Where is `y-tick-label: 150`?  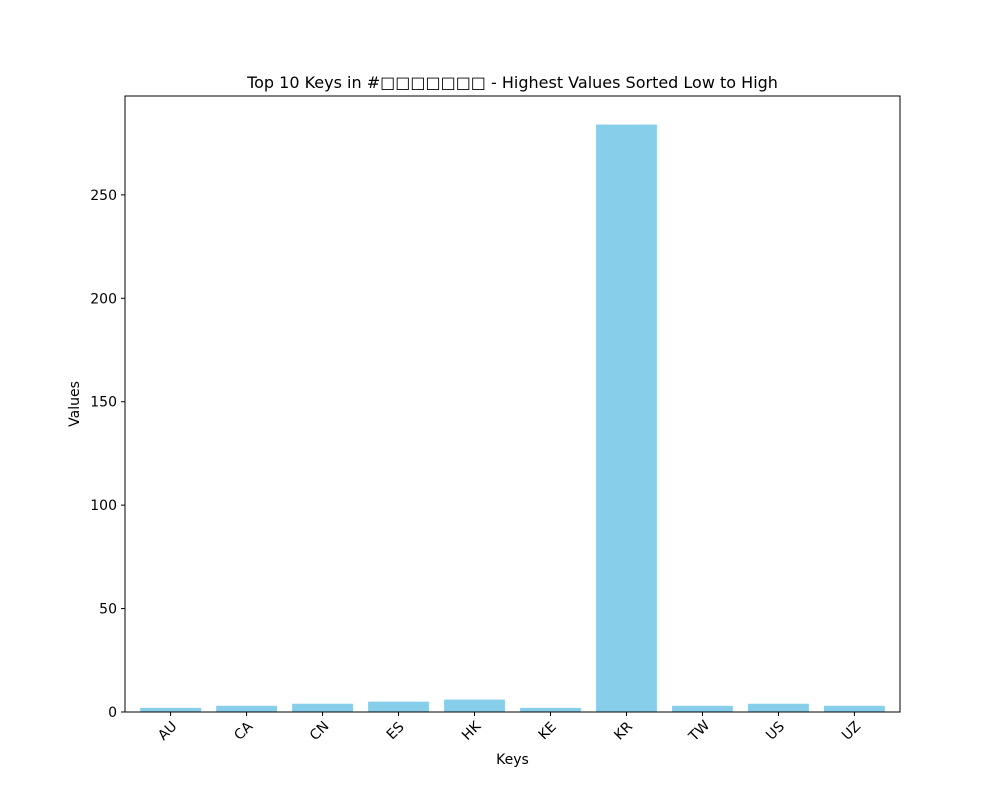
y-tick-label: 150 is located at coordinates (103, 403).